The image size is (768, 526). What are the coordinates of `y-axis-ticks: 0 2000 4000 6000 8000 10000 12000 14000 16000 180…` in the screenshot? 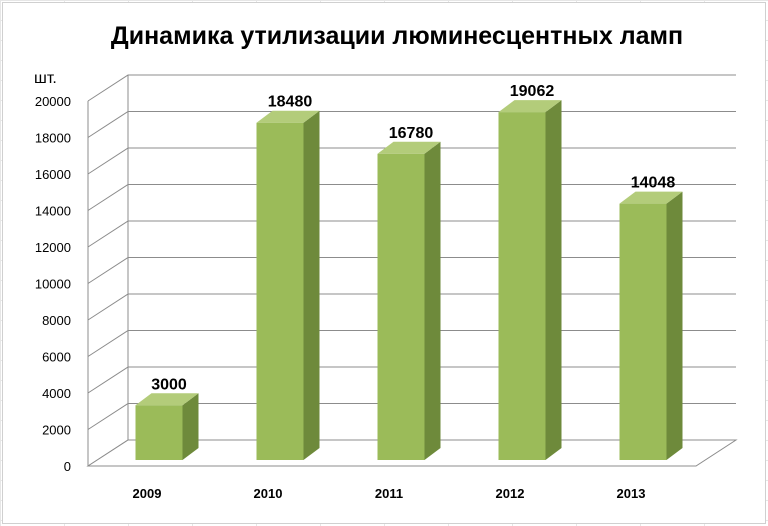 It's located at (53, 284).